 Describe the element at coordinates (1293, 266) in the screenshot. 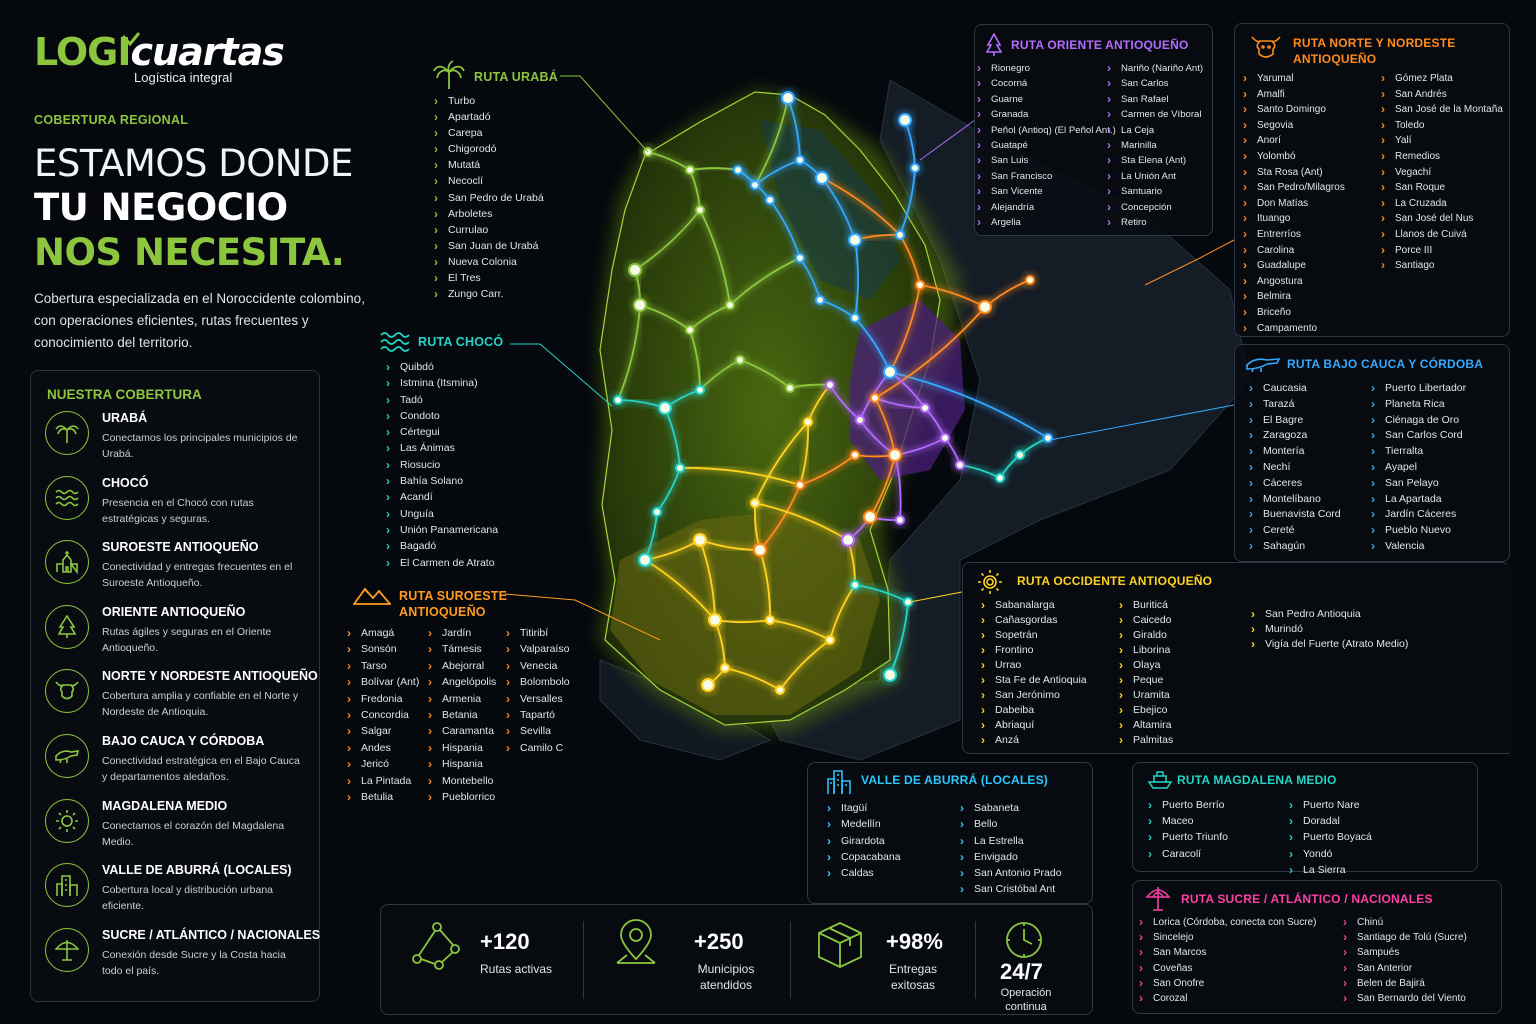

I see `town-item: Guadalupe` at that location.